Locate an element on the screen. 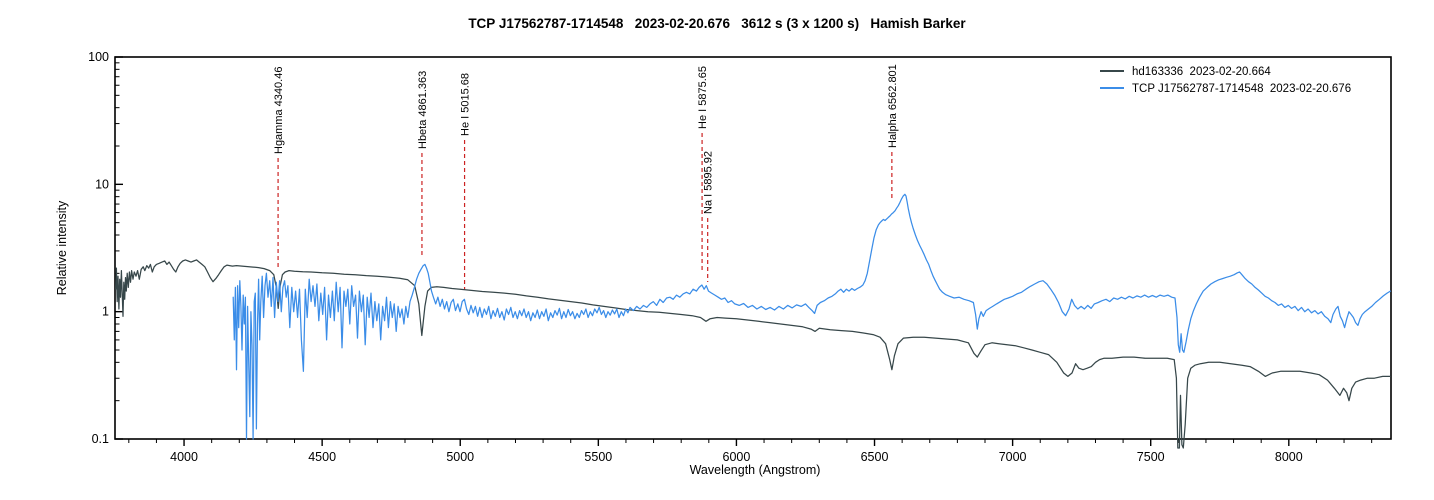 Image resolution: width=1434 pixels, height=500 pixels. spectral-line-label: Halpha 6562.801 is located at coordinates (893, 106).